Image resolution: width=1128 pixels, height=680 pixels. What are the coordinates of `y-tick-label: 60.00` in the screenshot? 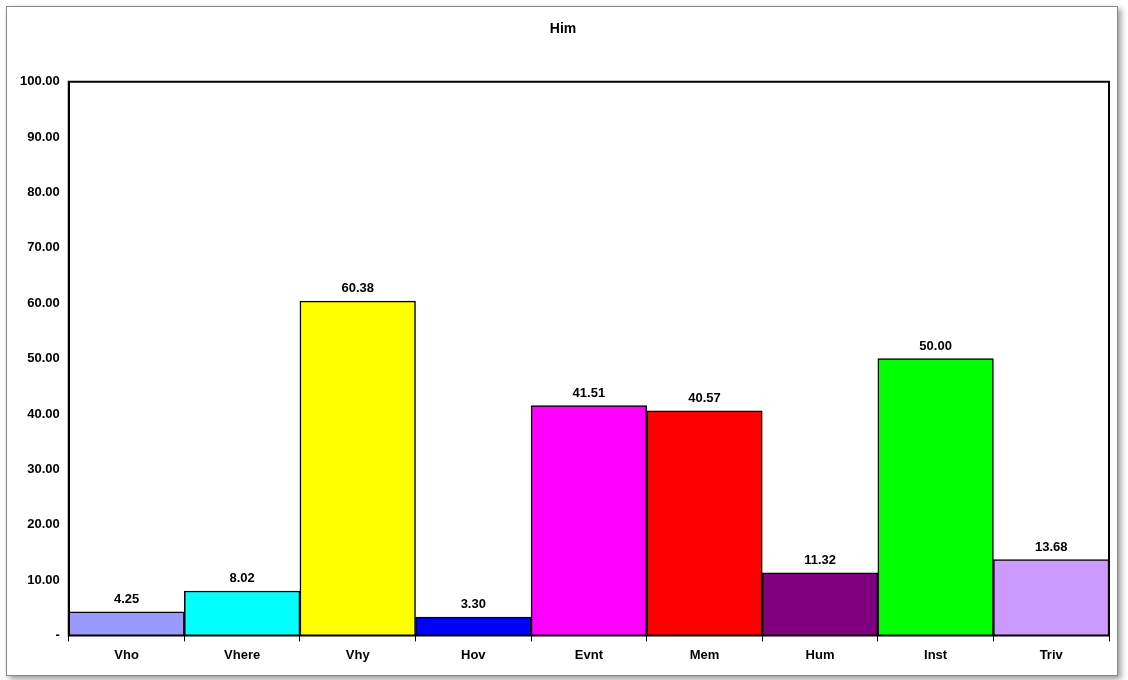 It's located at (43, 302).